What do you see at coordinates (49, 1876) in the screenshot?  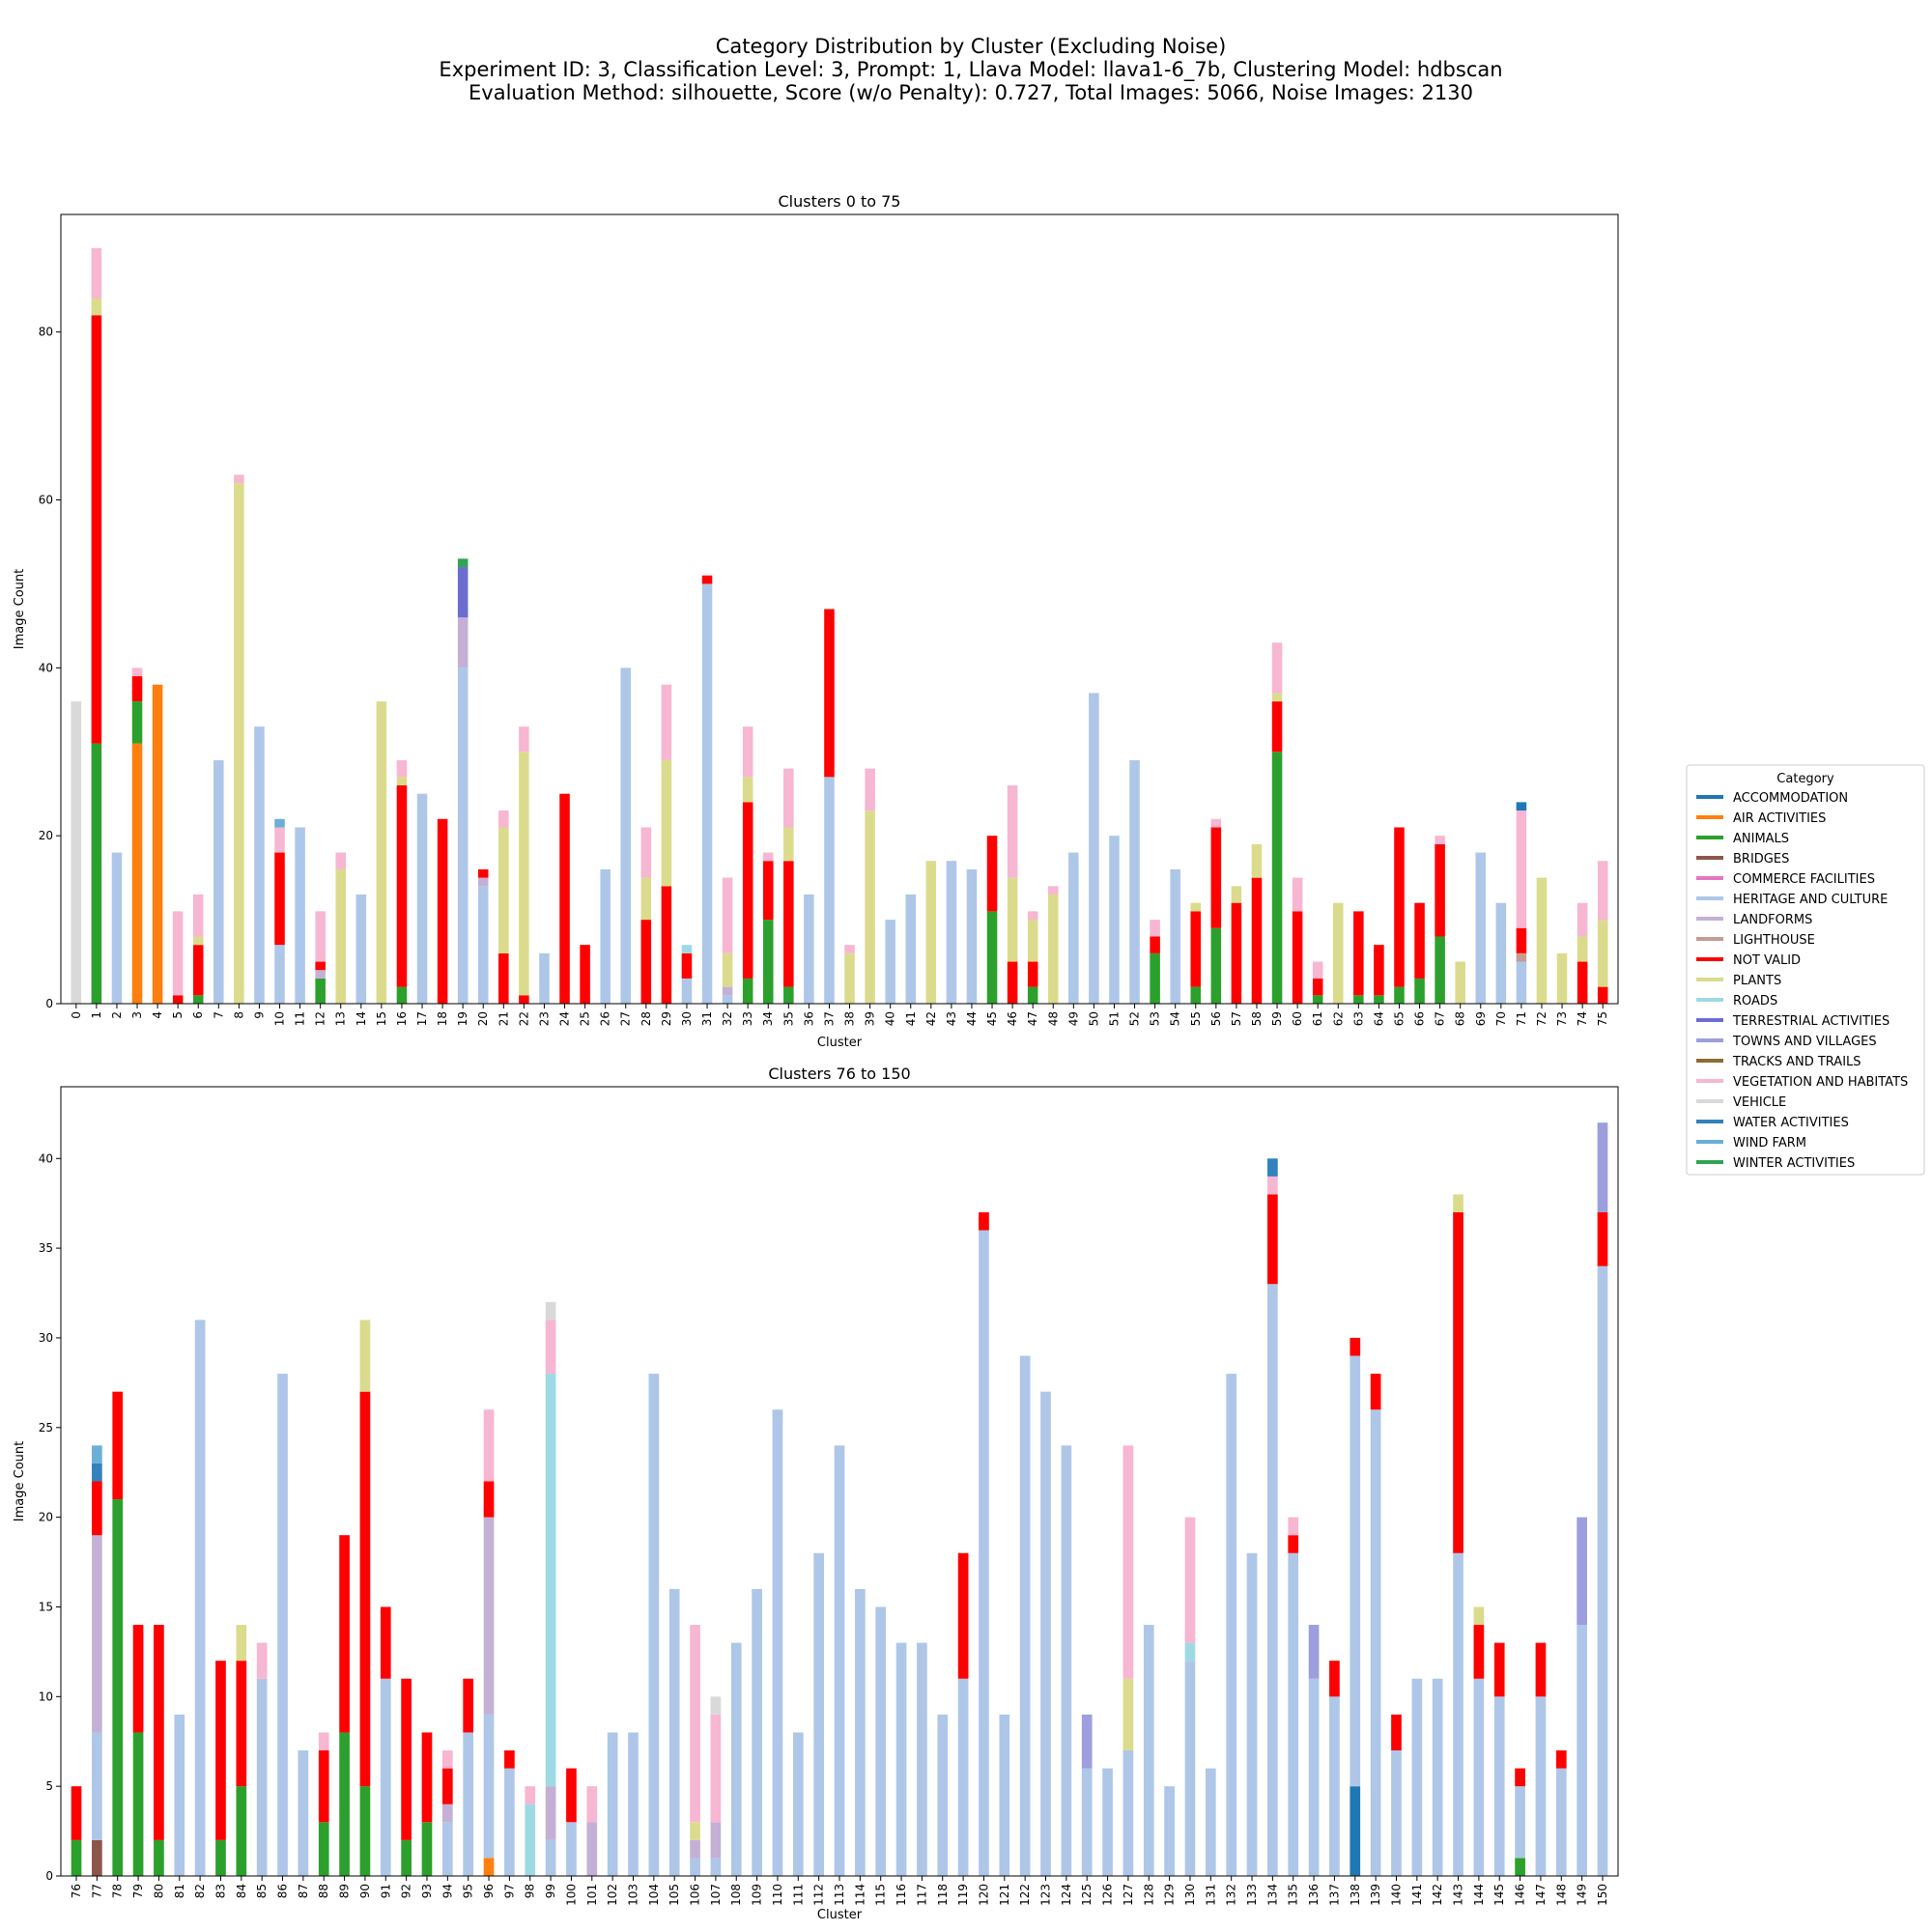 I see `chart-1-ytick-label-0: 0` at bounding box center [49, 1876].